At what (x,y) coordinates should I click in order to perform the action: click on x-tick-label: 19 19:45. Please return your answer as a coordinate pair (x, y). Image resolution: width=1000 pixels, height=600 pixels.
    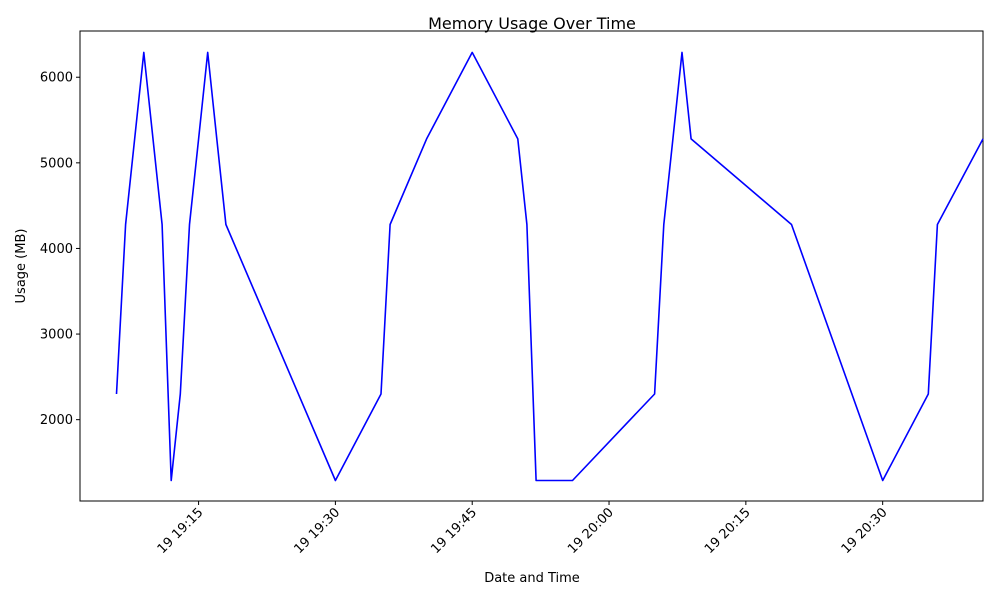
    Looking at the image, I should click on (454, 531).